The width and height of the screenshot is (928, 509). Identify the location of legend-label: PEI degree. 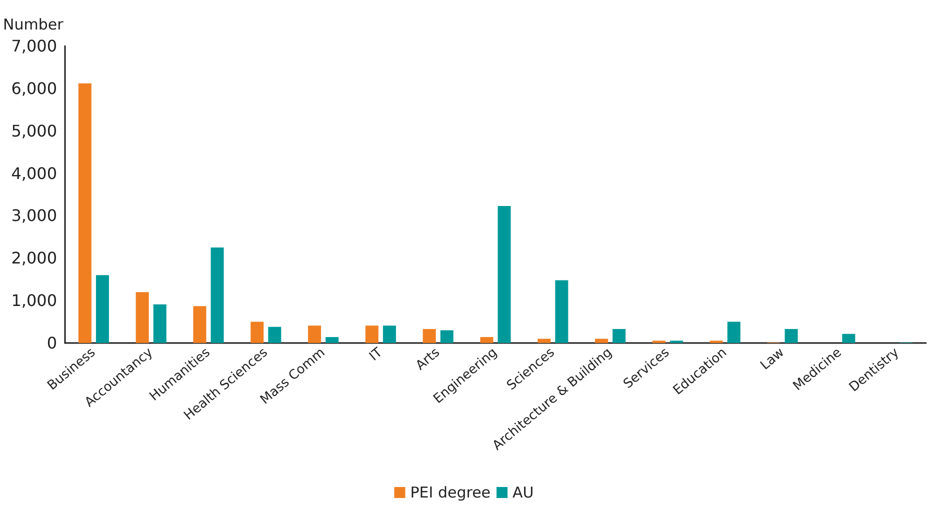
(450, 493).